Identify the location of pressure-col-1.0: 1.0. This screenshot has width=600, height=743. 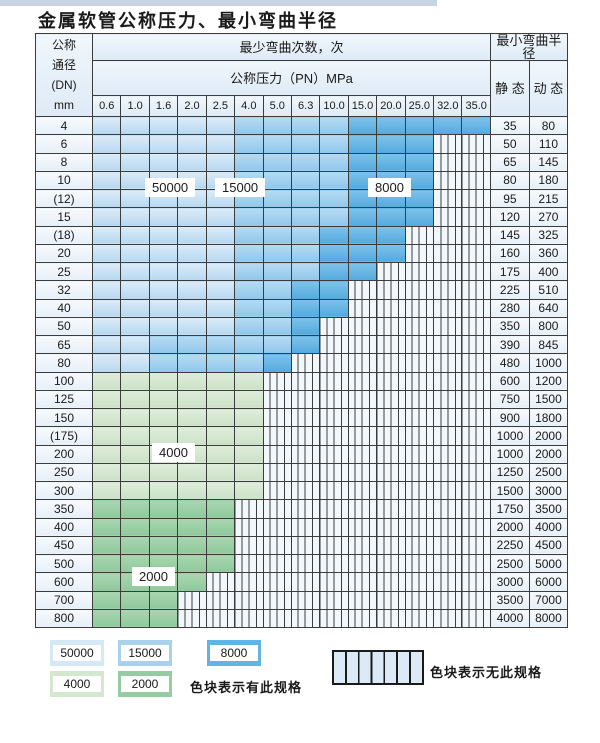
(135, 106).